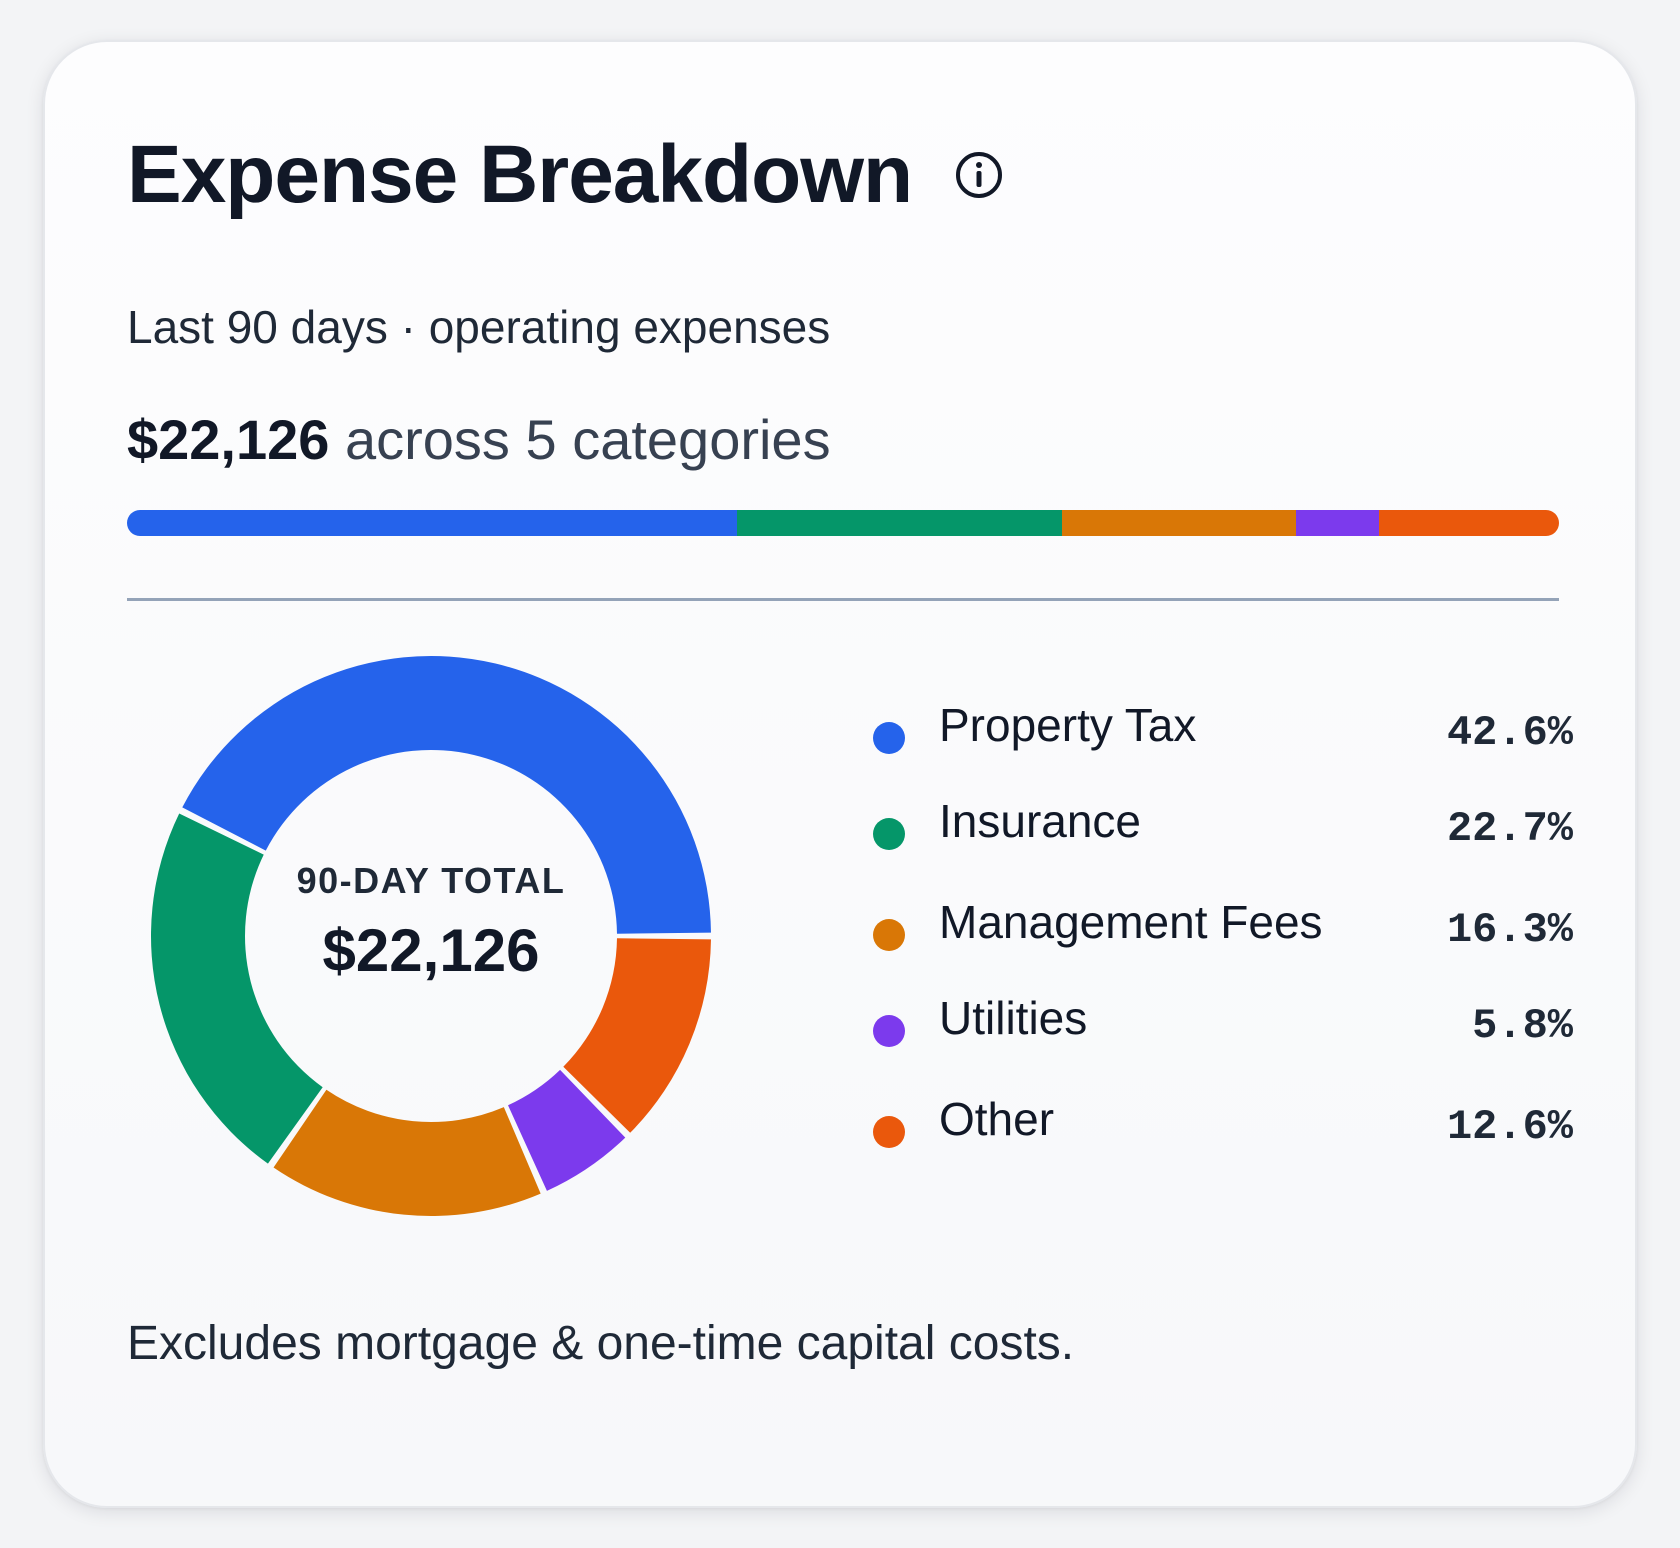  I want to click on stack-segment-insurance, so click(900, 523).